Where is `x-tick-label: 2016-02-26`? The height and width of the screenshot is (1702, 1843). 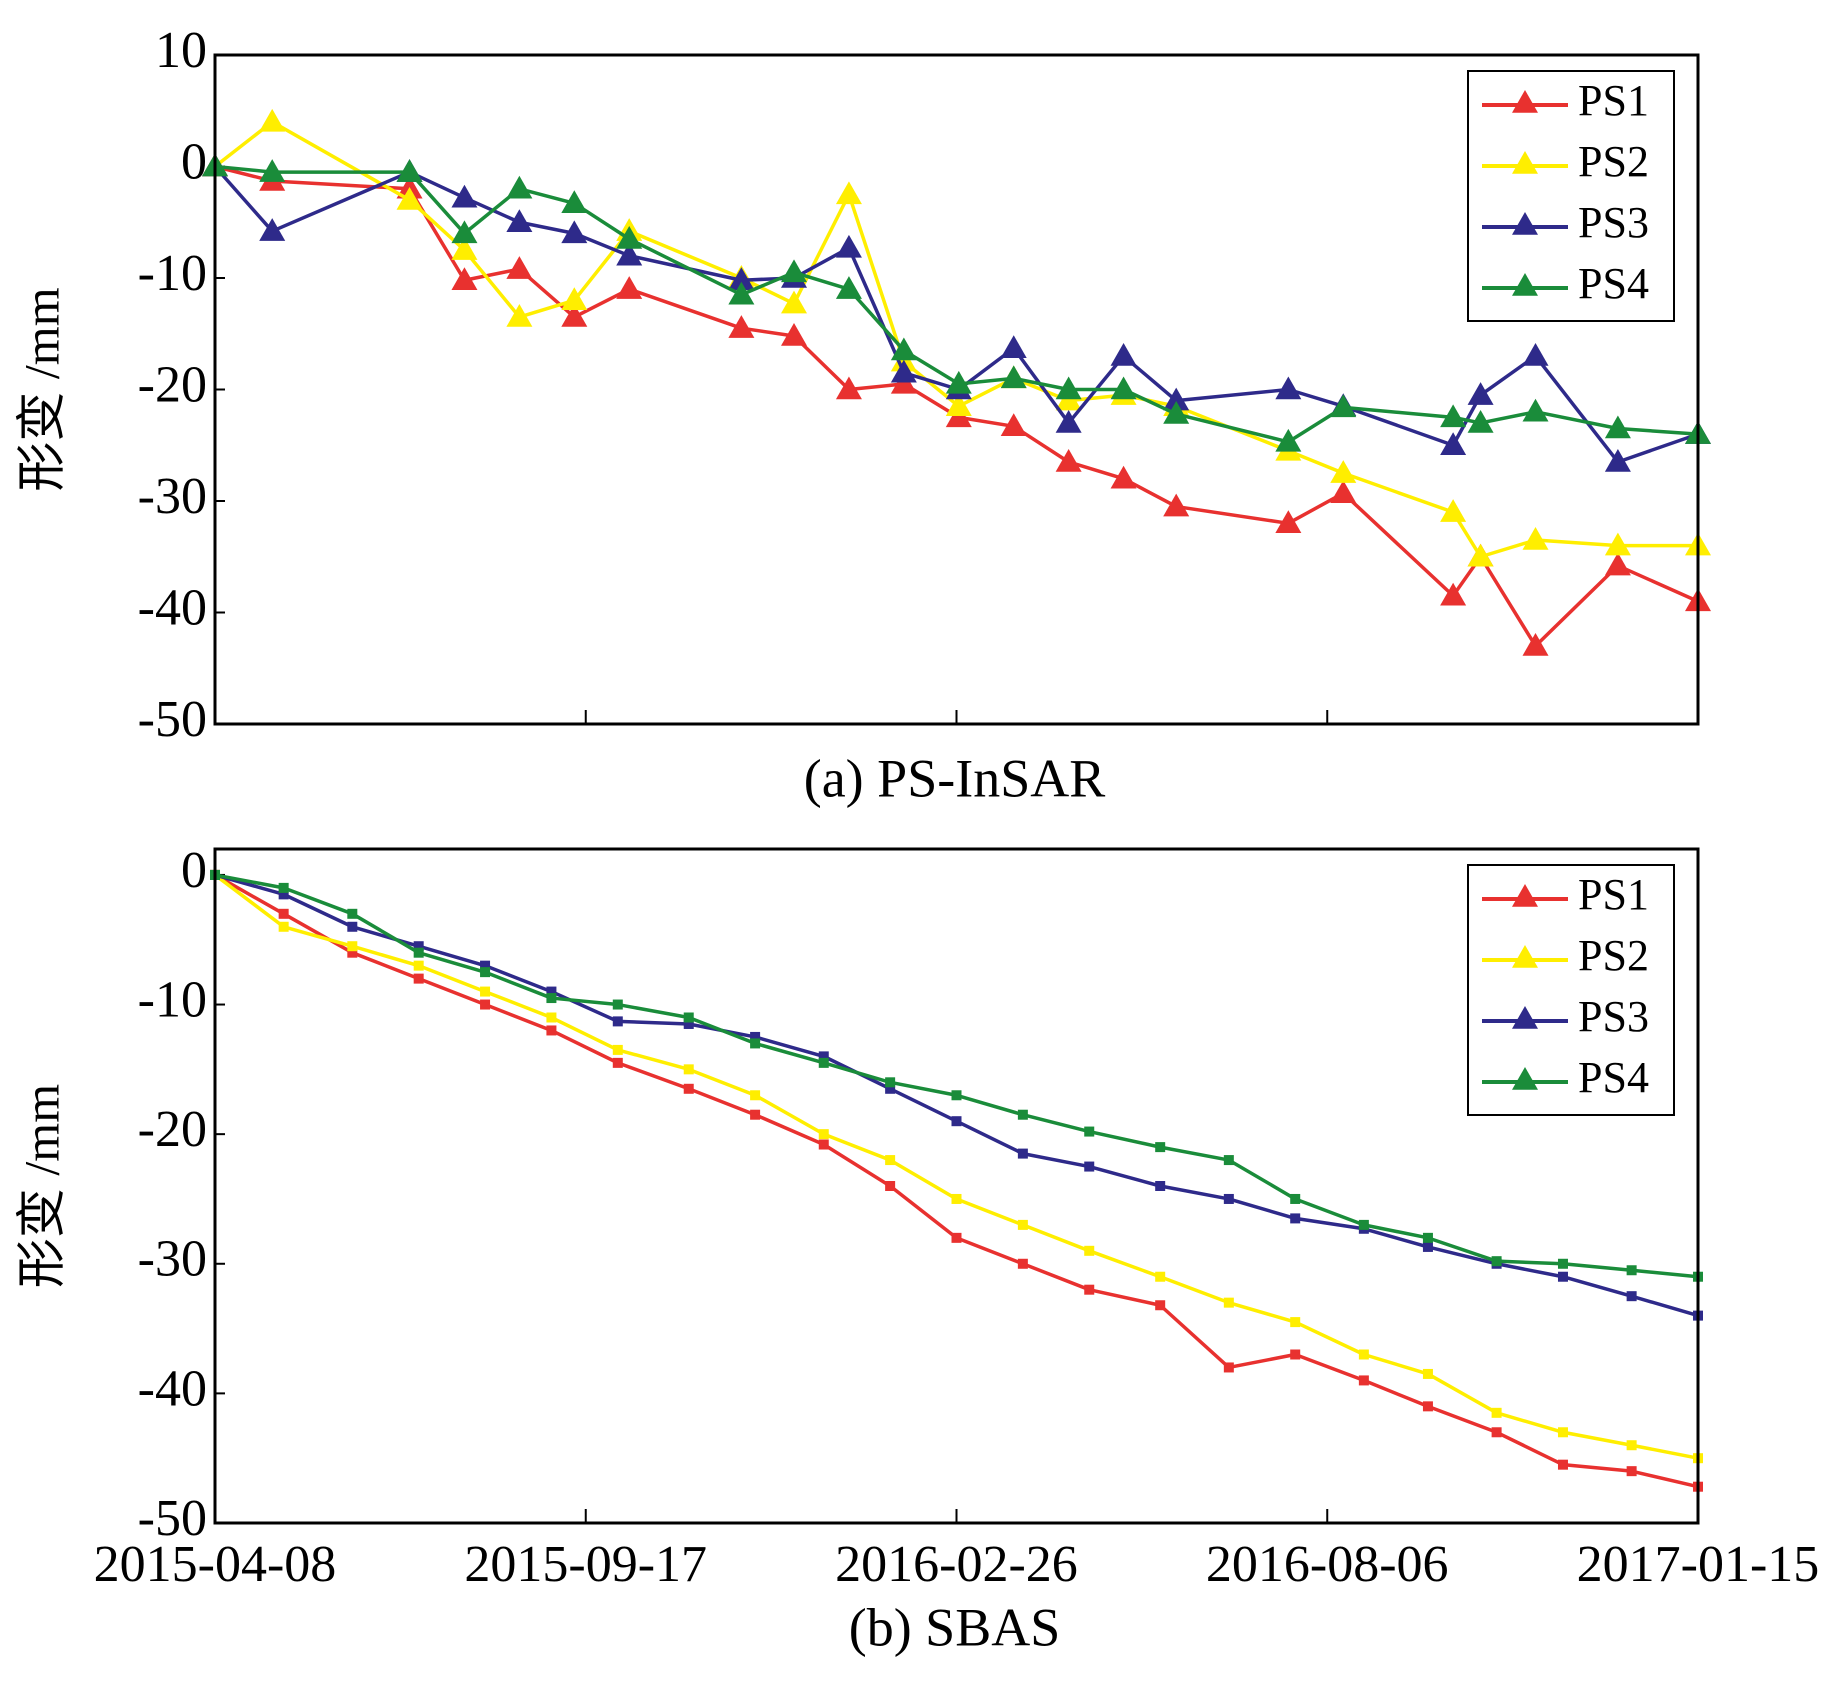 x-tick-label: 2016-02-26 is located at coordinates (956, 1564).